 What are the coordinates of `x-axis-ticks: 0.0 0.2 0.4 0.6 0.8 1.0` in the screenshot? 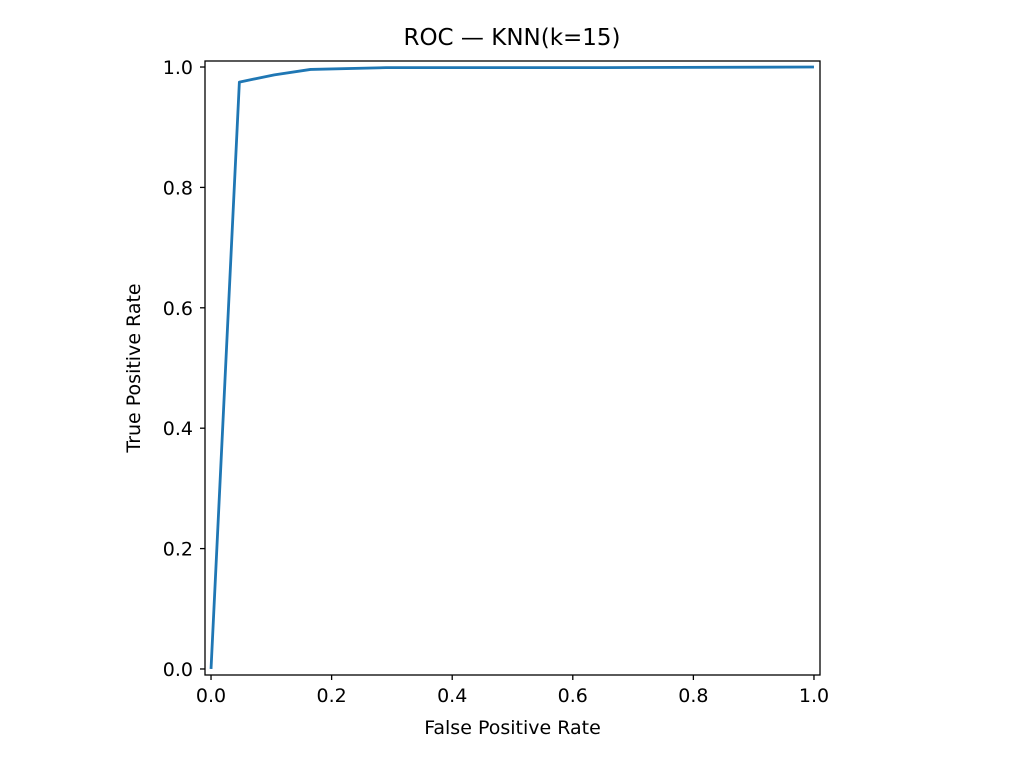 It's located at (512, 691).